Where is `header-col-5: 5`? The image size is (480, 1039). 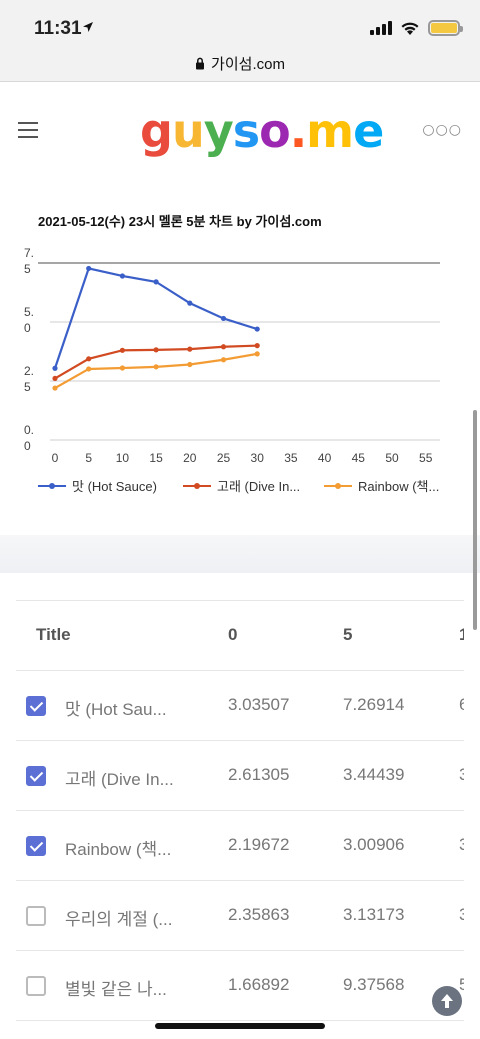 header-col-5: 5 is located at coordinates (348, 634).